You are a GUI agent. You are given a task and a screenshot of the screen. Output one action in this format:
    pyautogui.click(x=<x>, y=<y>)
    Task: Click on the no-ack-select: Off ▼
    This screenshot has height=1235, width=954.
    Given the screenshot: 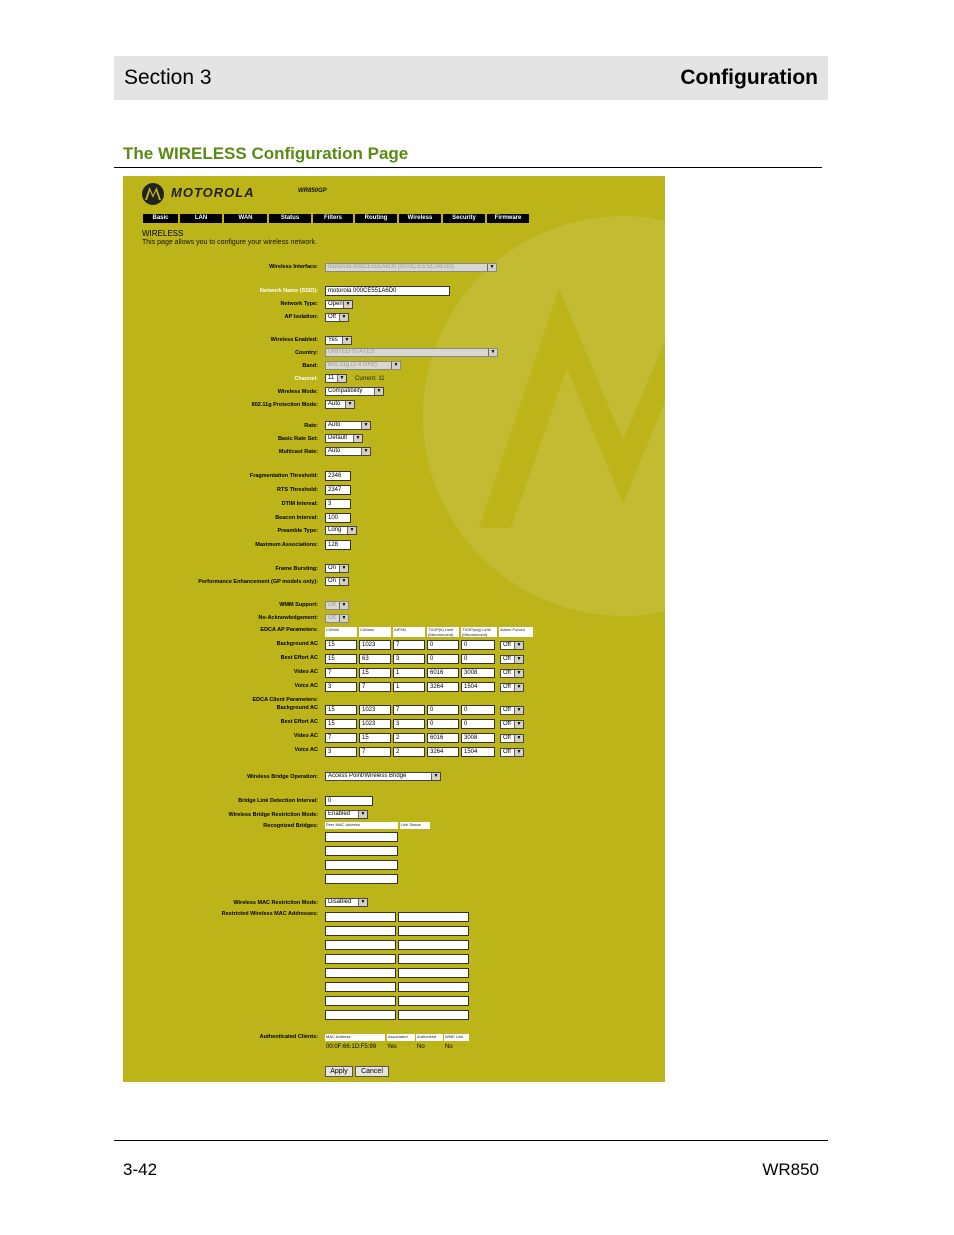 What is the action you would take?
    pyautogui.click(x=337, y=618)
    